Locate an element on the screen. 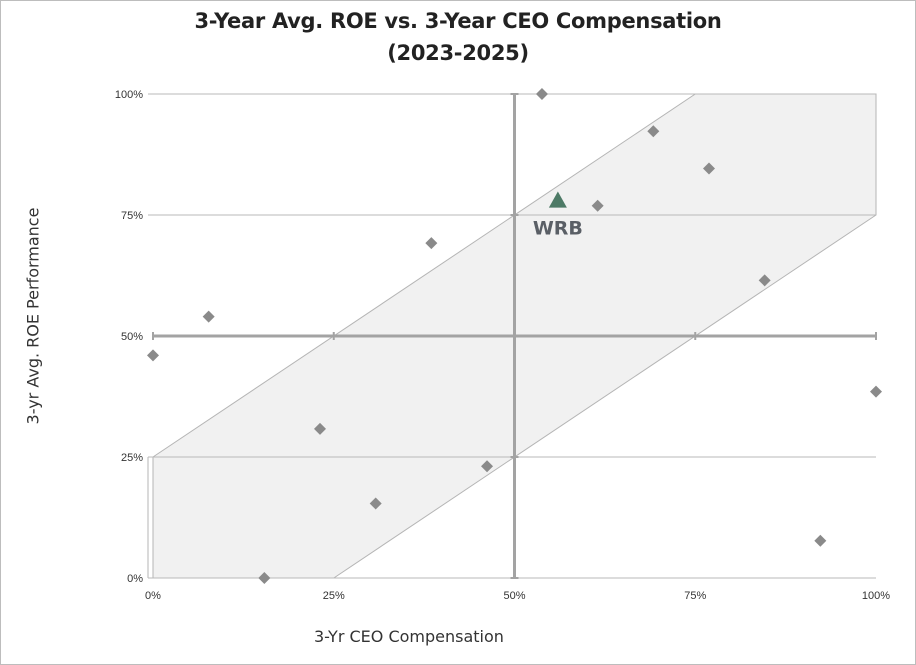 The width and height of the screenshot is (916, 665). data-point-highlight is located at coordinates (557, 199).